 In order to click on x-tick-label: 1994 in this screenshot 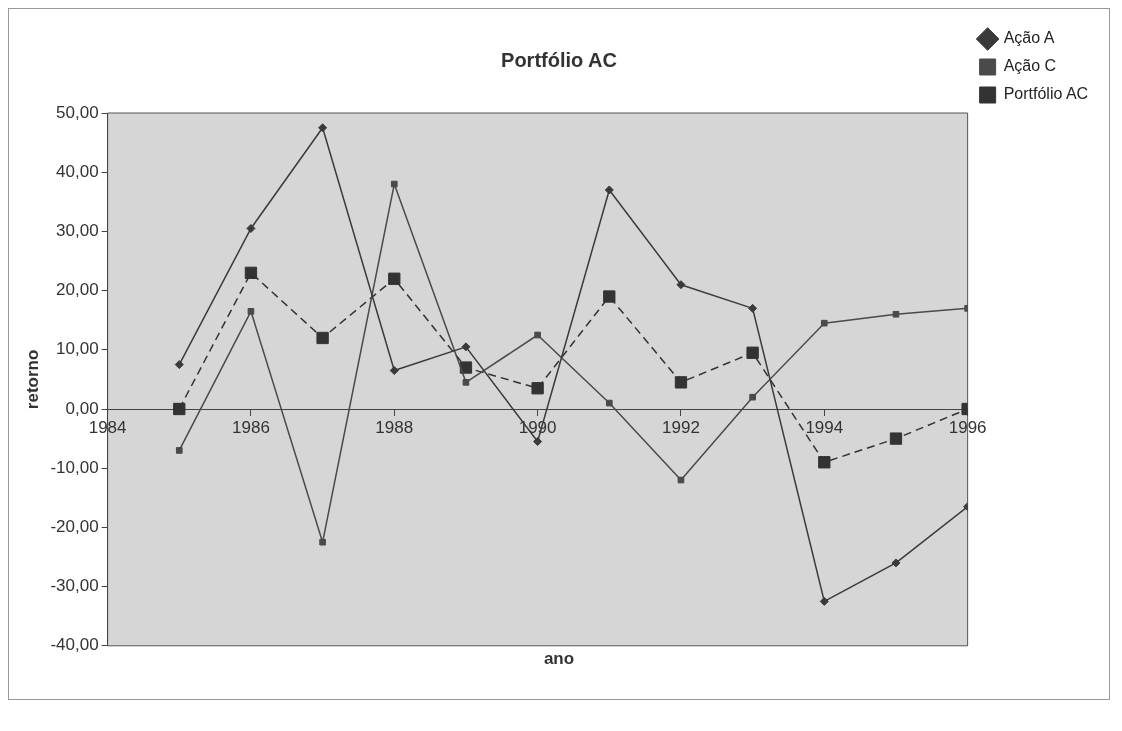, I will do `click(824, 427)`.